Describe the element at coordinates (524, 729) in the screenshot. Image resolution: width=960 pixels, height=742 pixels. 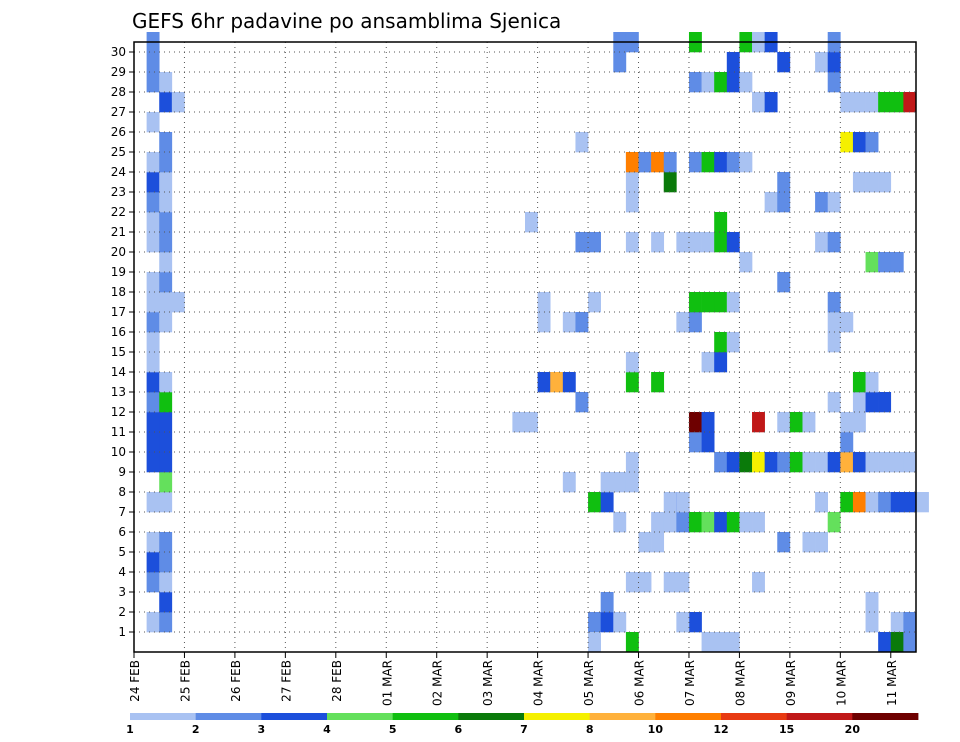
I see `colorbar-label: 7` at that location.